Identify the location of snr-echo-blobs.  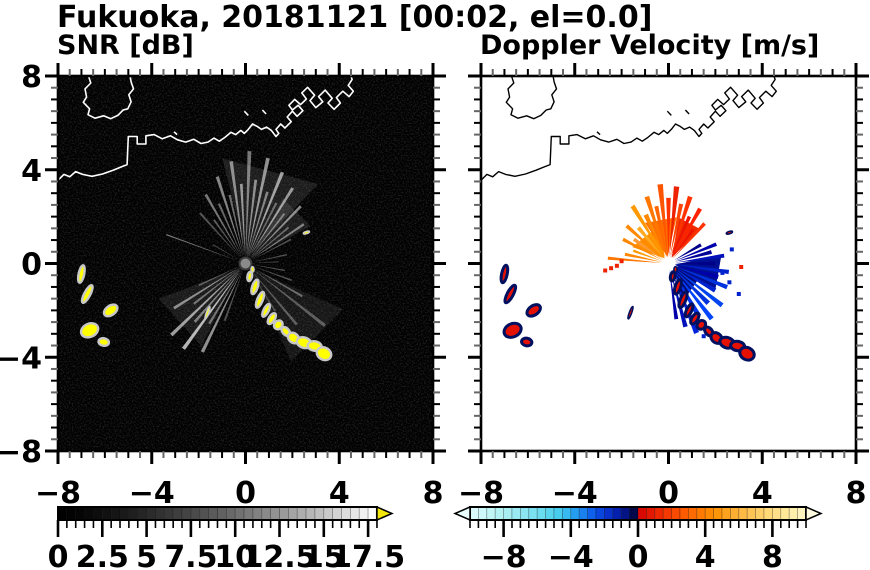
(204, 296).